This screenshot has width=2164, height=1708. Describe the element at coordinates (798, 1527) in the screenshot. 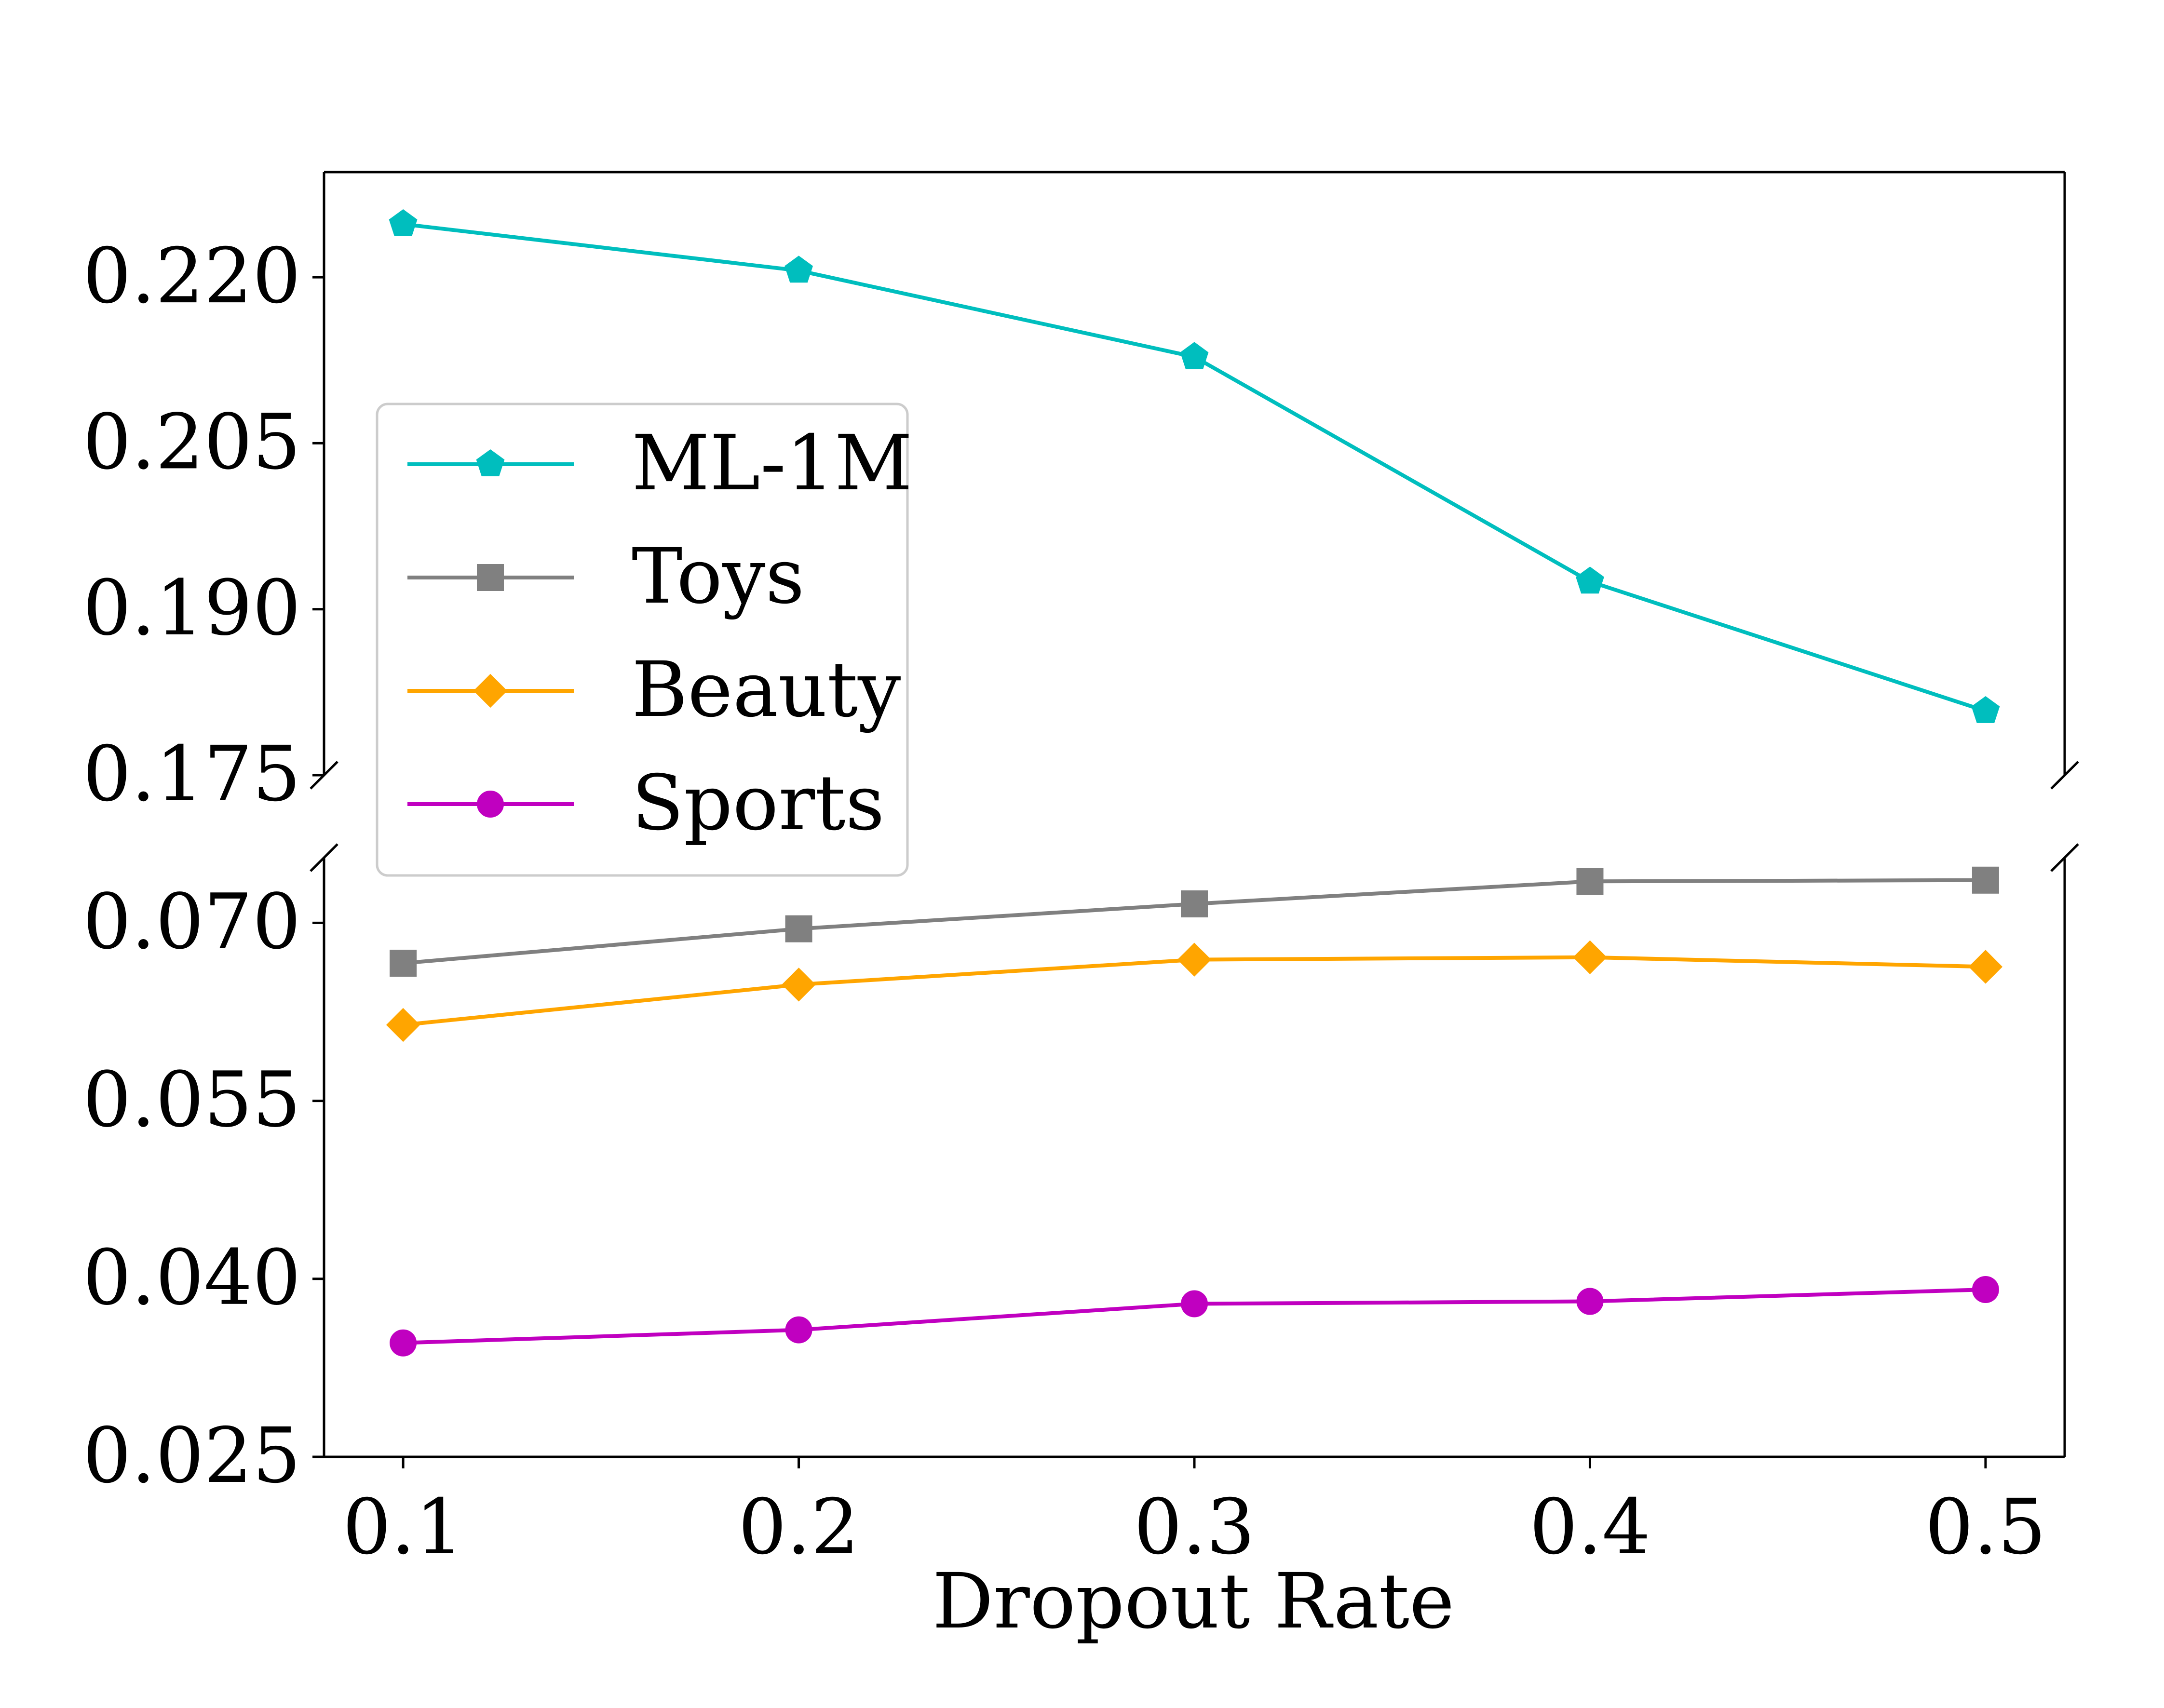

I see `x-tick-label: 0.2` at that location.